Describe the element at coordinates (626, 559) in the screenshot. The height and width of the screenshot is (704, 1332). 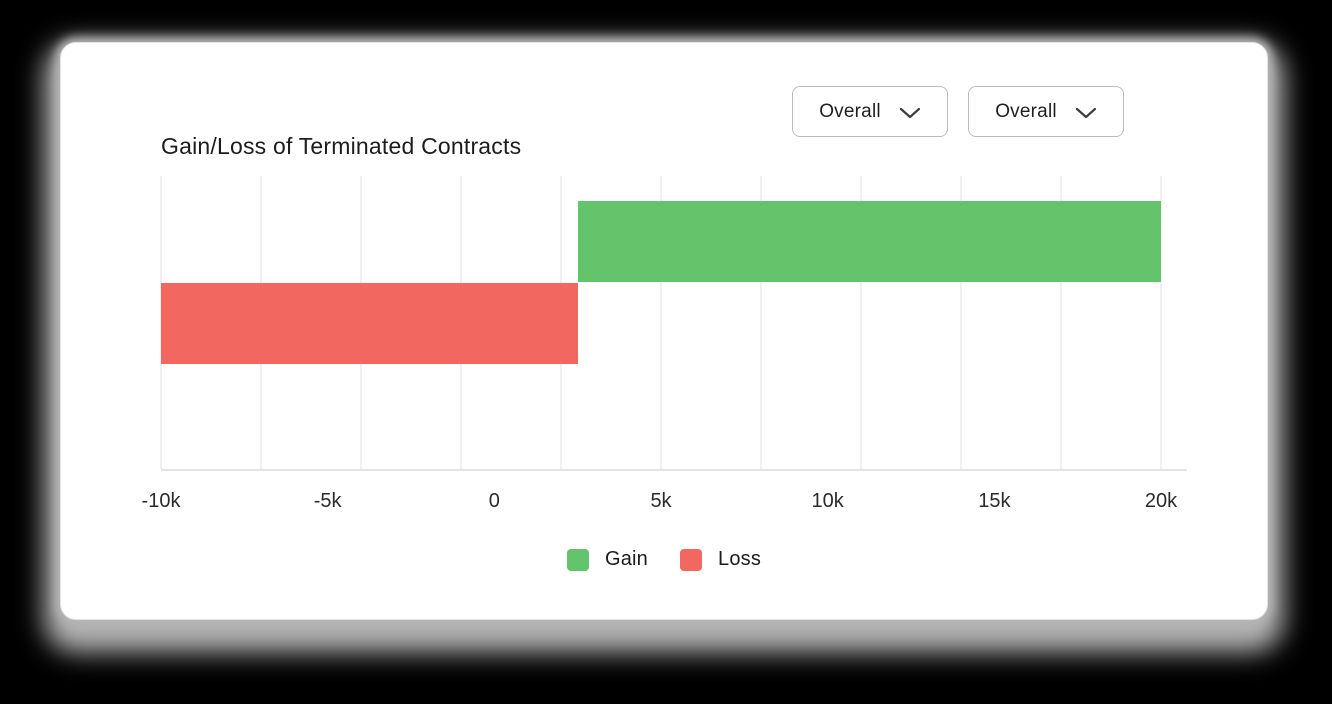
I see `legend-label-gain: Gain` at that location.